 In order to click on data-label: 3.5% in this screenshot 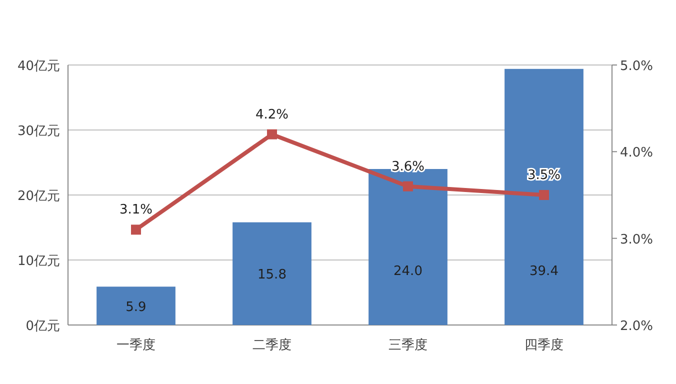, I will do `click(544, 175)`.